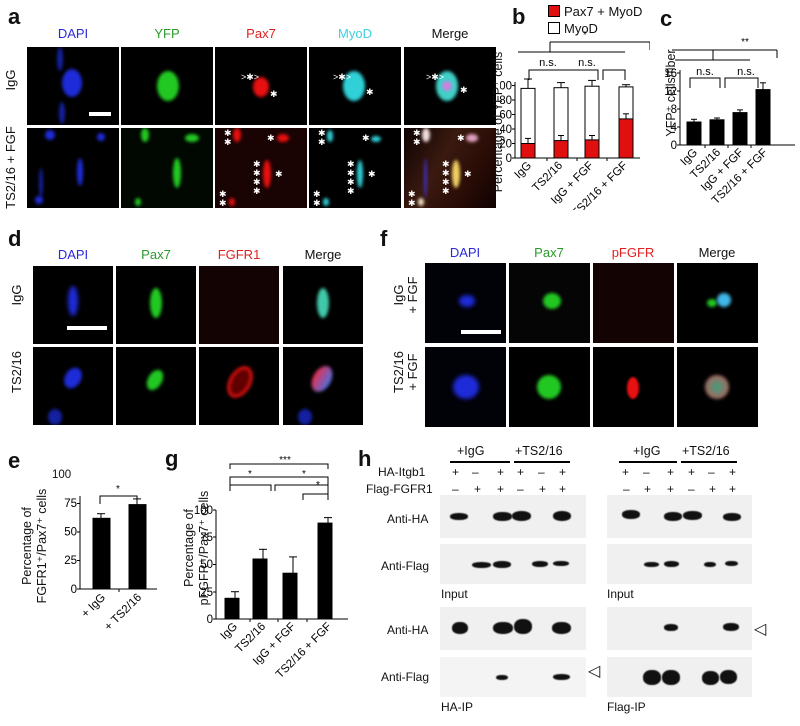 This screenshot has width=800, height=726. What do you see at coordinates (261, 86) in the screenshot?
I see `micrograph-a-igg-pax7: >✱> ✱` at bounding box center [261, 86].